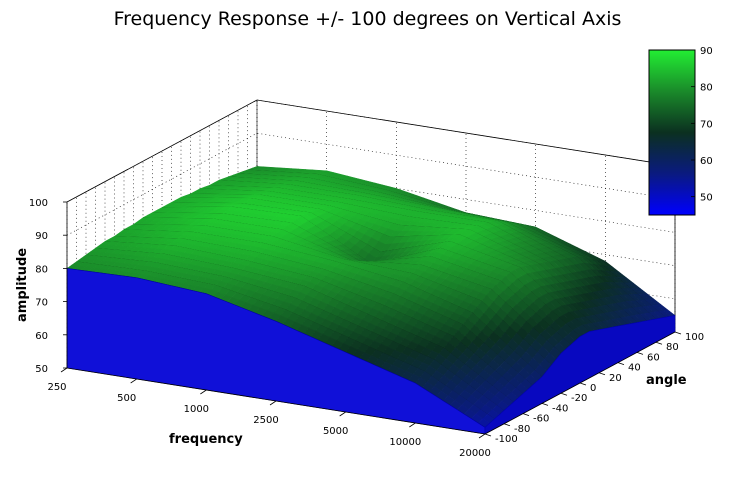 The height and width of the screenshot is (478, 735). I want to click on colorbar-tick-label: 50, so click(706, 198).